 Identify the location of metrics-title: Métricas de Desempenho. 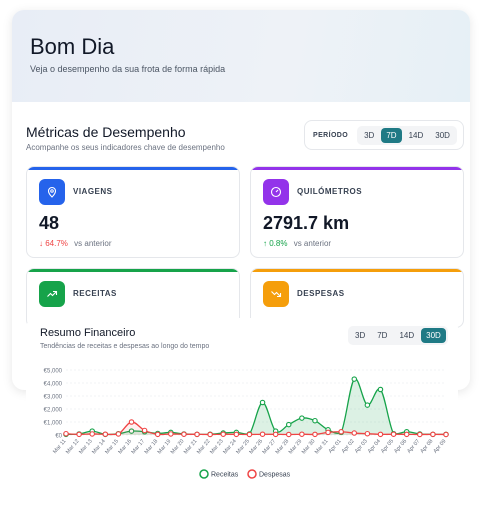
(106, 132).